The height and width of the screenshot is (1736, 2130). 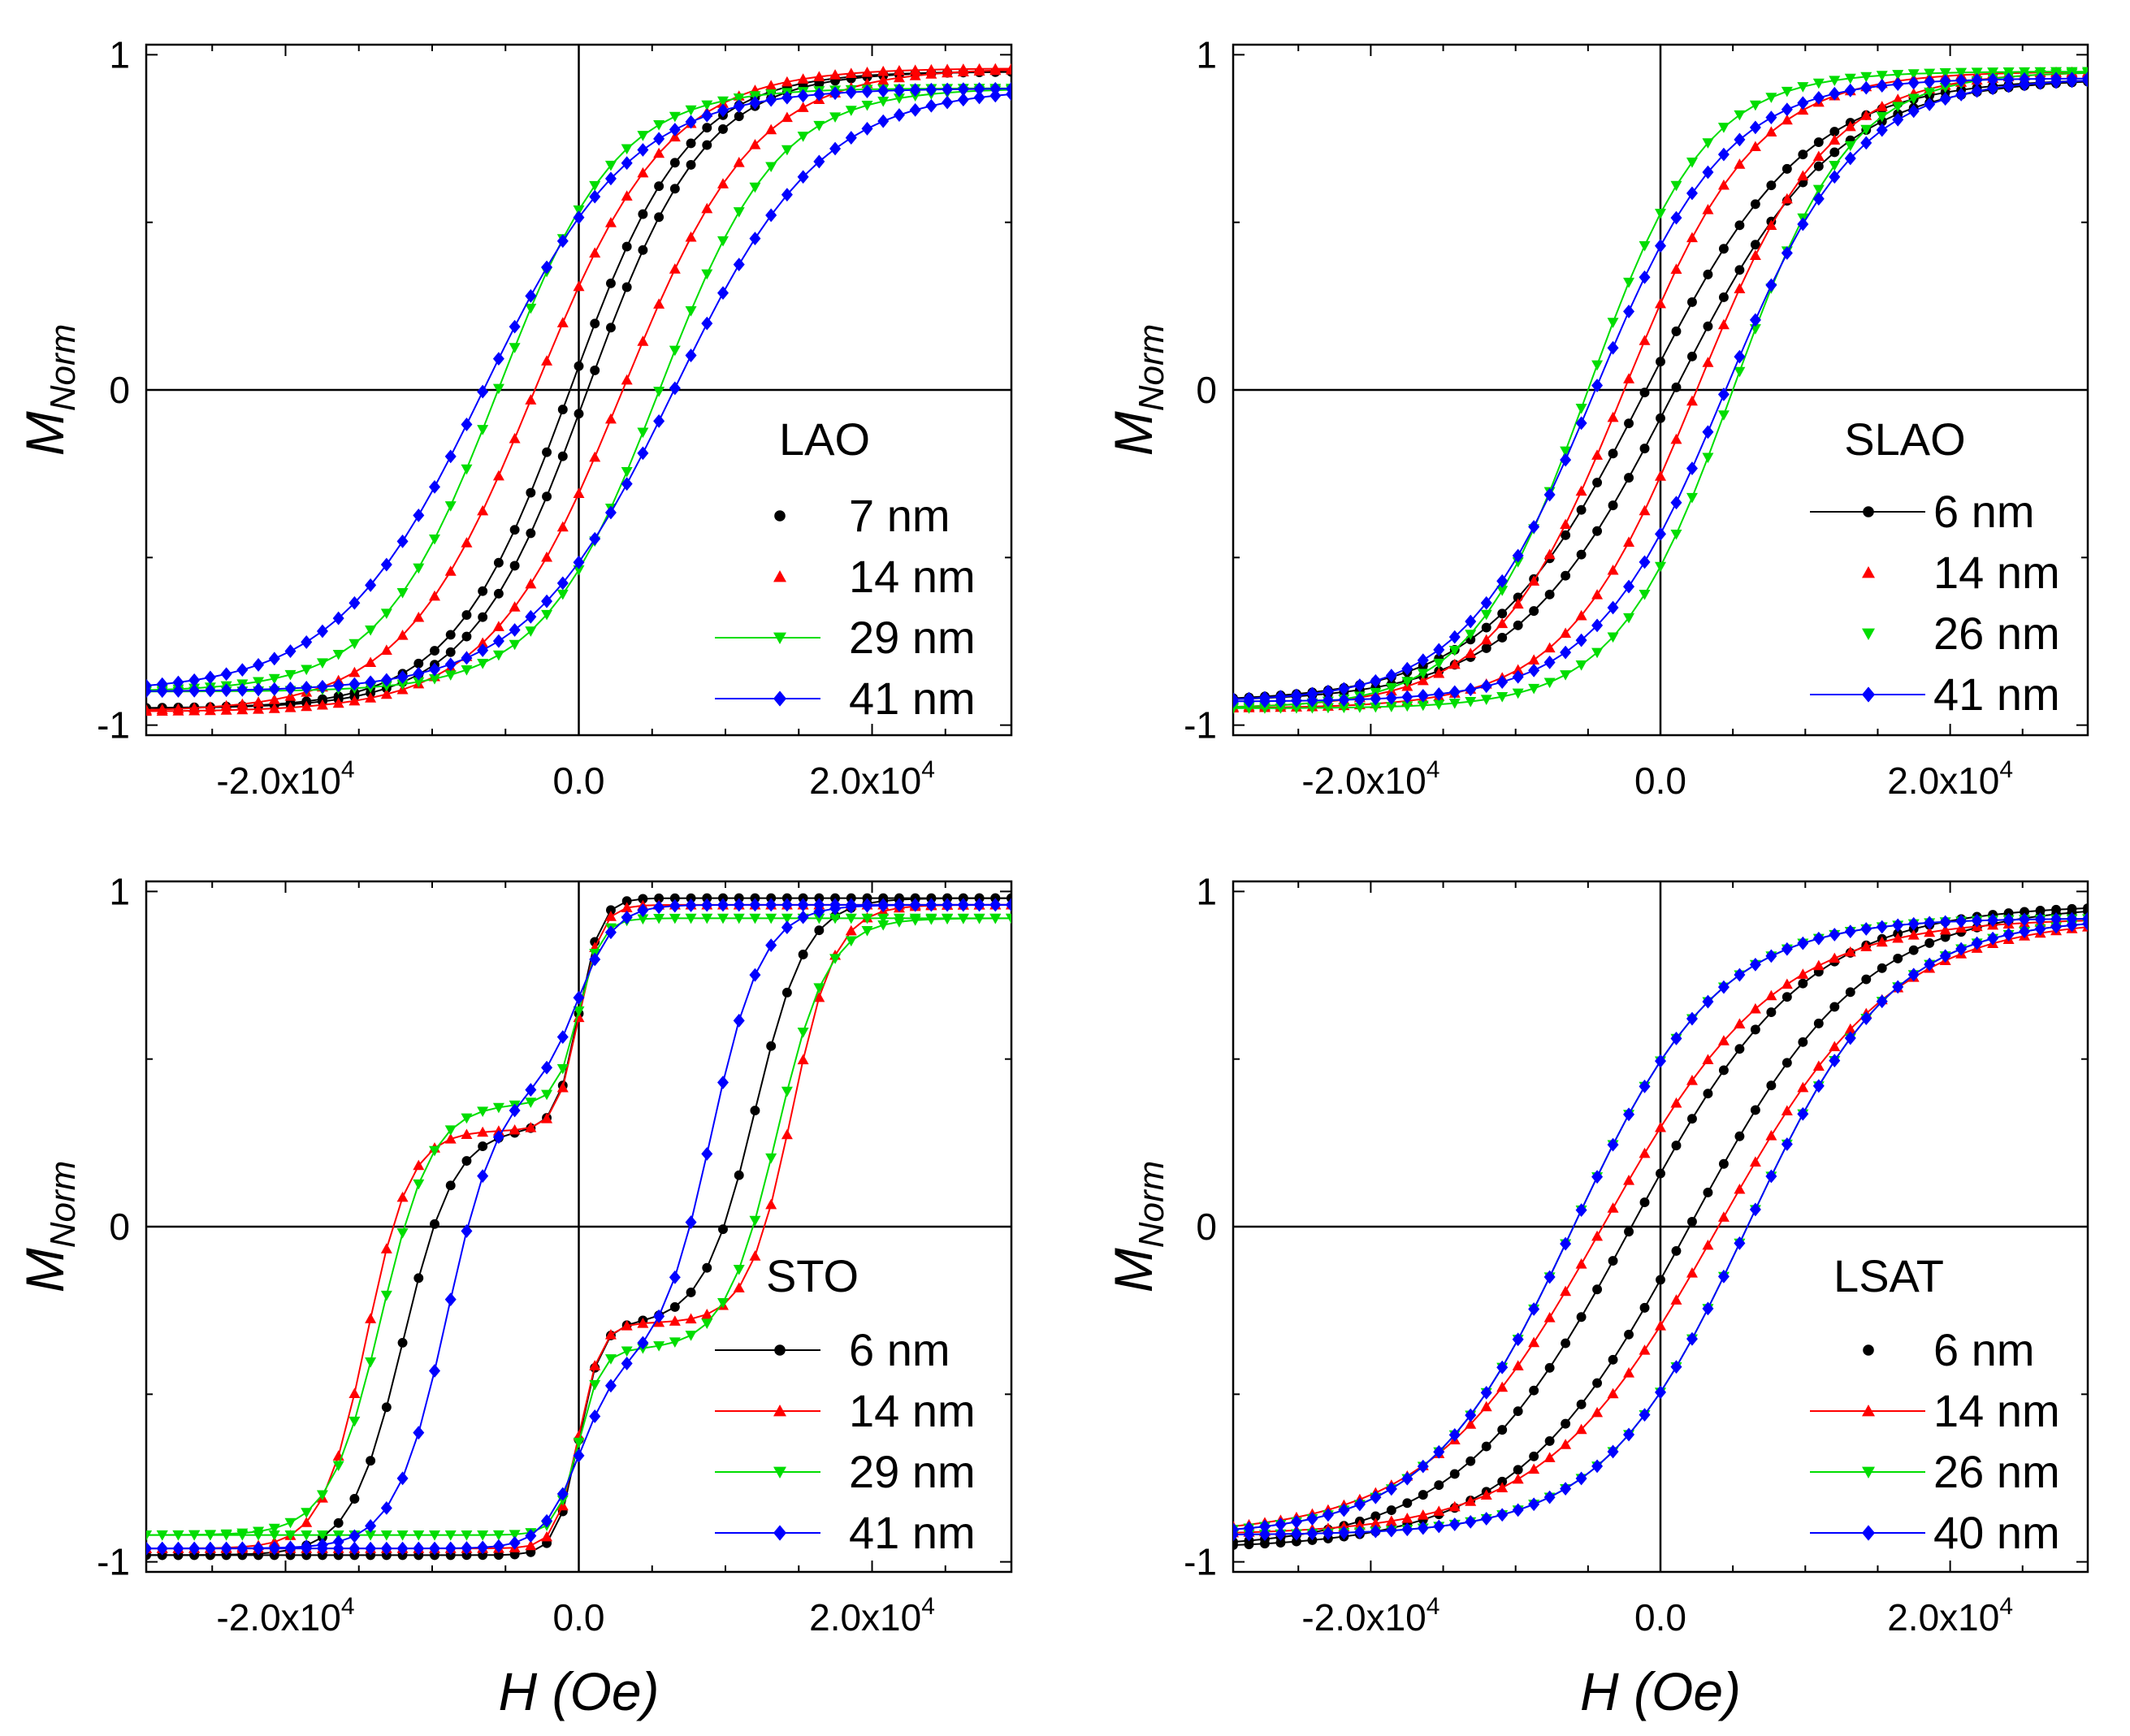 What do you see at coordinates (1660, 390) in the screenshot?
I see `series-41-nm` at bounding box center [1660, 390].